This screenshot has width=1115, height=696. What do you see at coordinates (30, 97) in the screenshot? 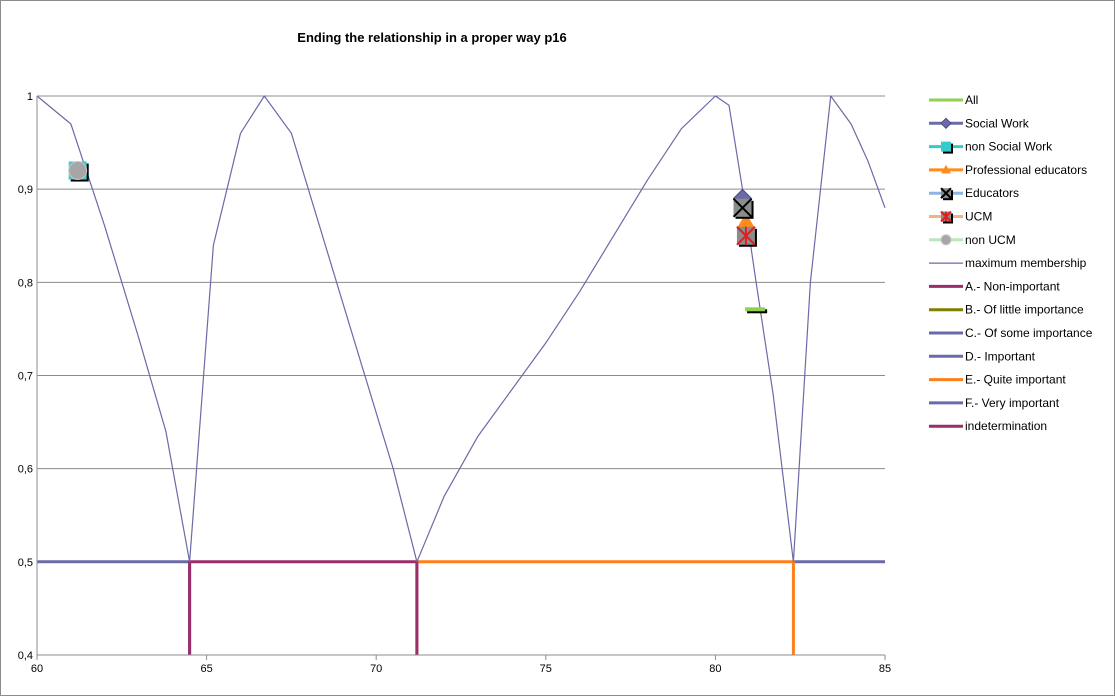
I see `y-tick-label: 1` at bounding box center [30, 97].